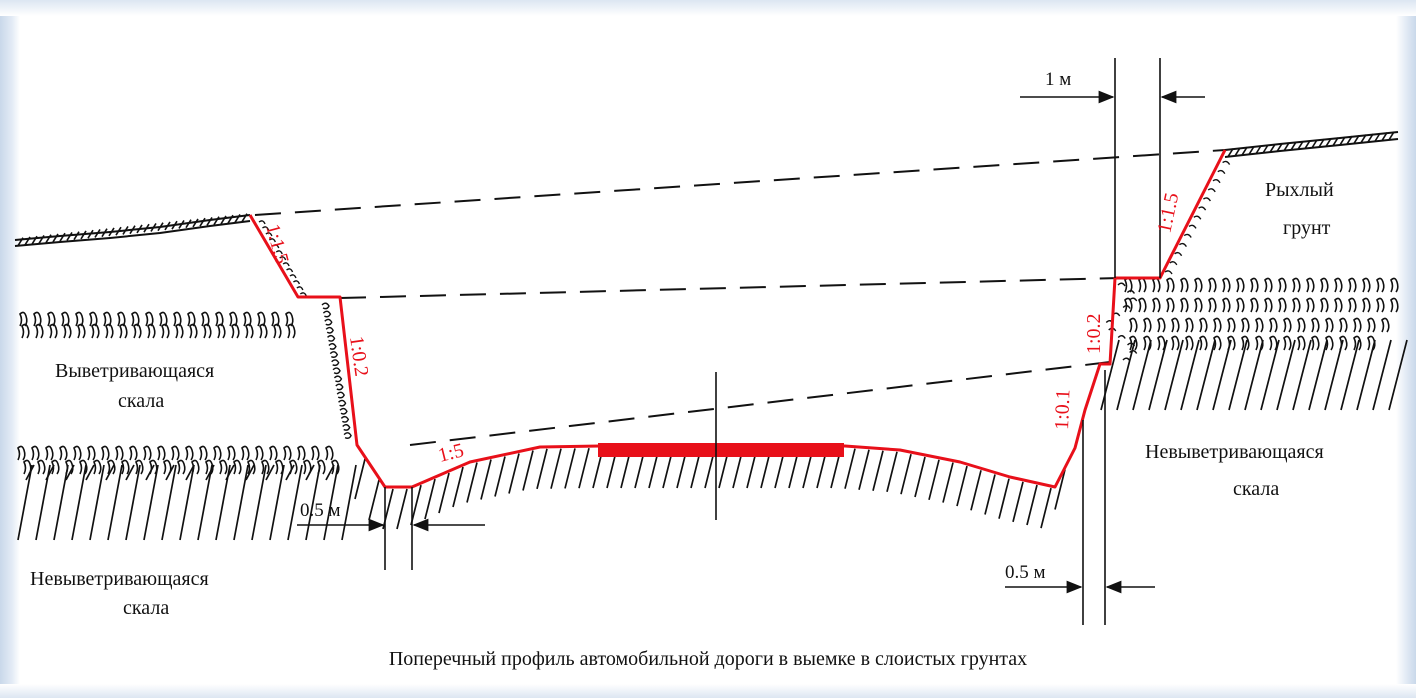 The width and height of the screenshot is (1416, 698). What do you see at coordinates (1168, 213) in the screenshot?
I see `slope-label-right-upper: 1:1.5` at bounding box center [1168, 213].